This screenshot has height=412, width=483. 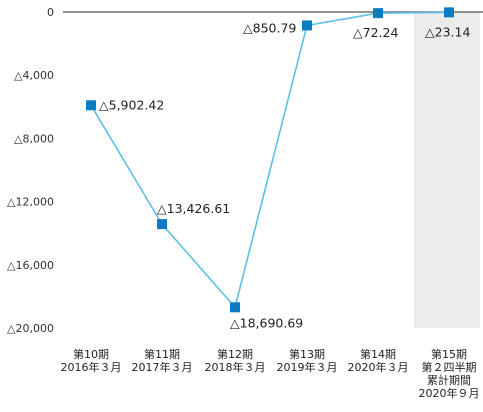 What do you see at coordinates (30, 202) in the screenshot?
I see `y-tick-label: △12,000` at bounding box center [30, 202].